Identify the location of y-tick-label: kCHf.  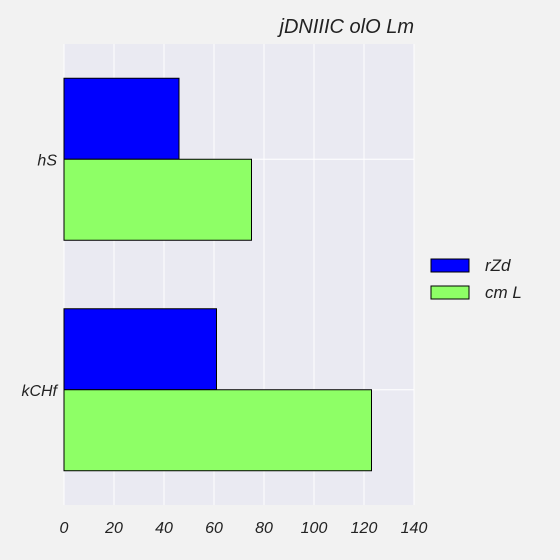
(39, 391).